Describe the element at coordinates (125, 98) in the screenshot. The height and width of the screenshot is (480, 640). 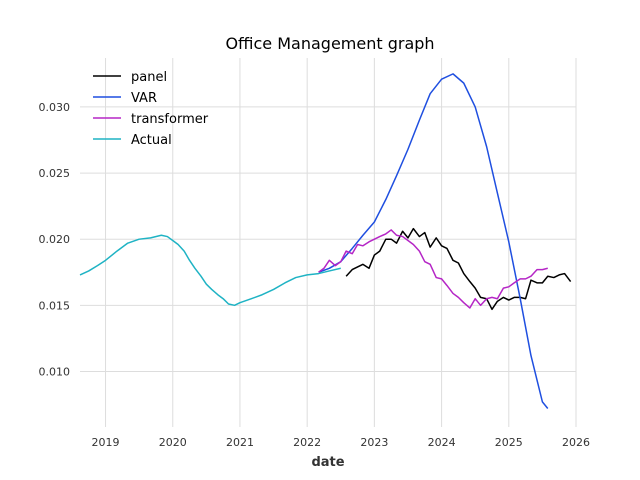
I see `legend-item-var: VAR` at that location.